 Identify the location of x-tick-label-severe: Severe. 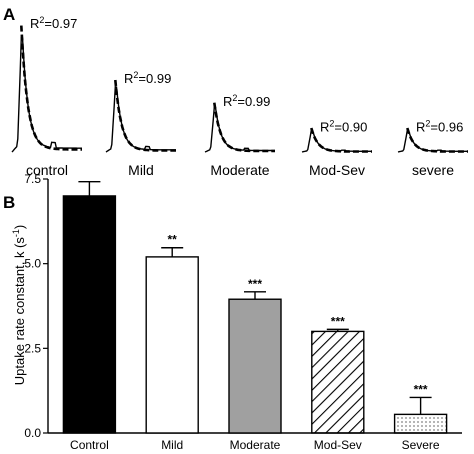
(421, 445).